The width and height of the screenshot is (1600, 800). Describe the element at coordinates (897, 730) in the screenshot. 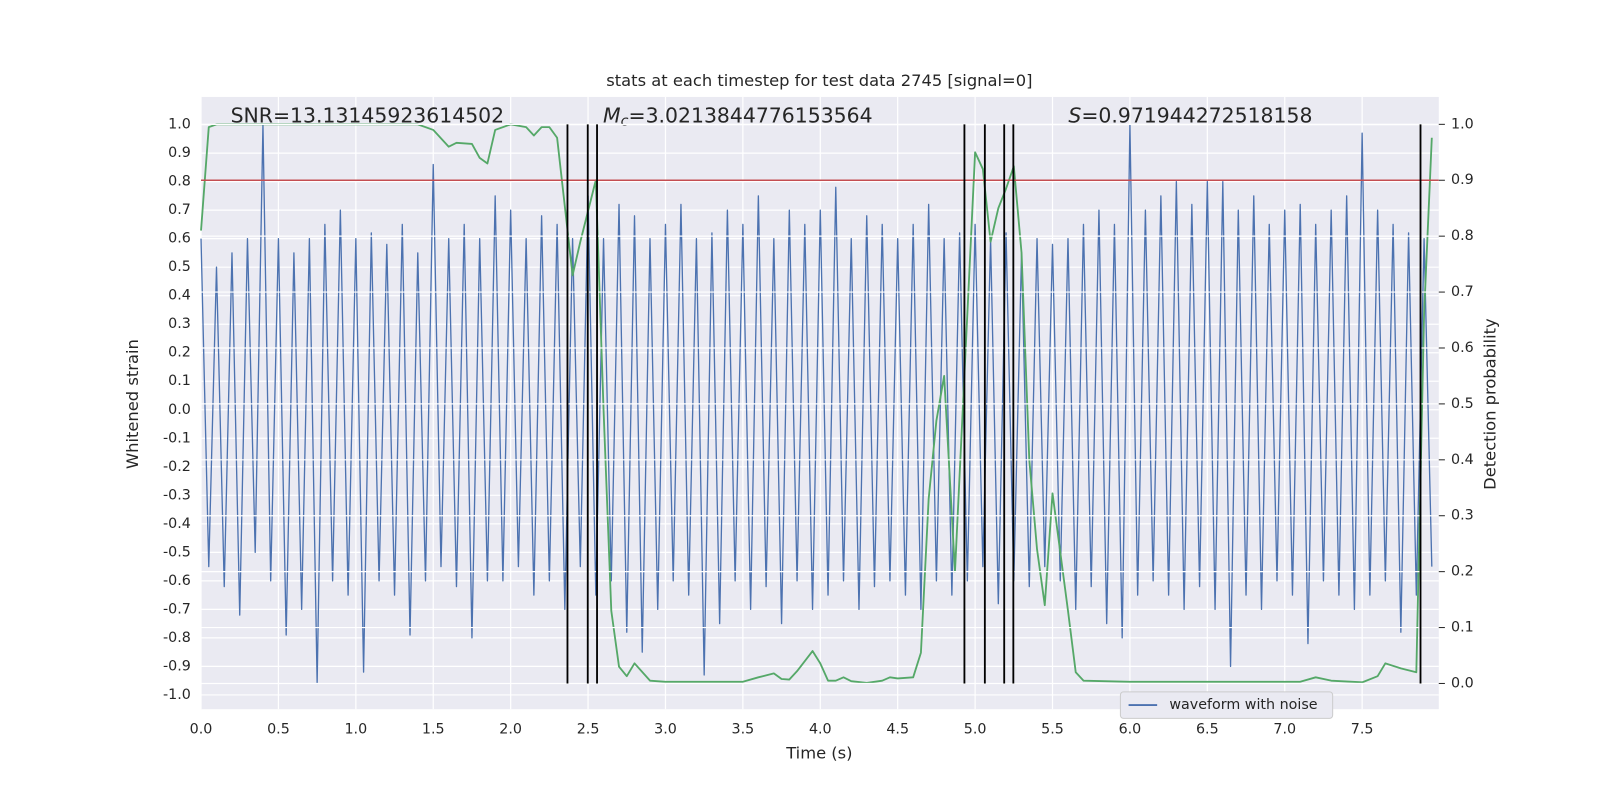

I see `x-tick-label: 4.5` at that location.